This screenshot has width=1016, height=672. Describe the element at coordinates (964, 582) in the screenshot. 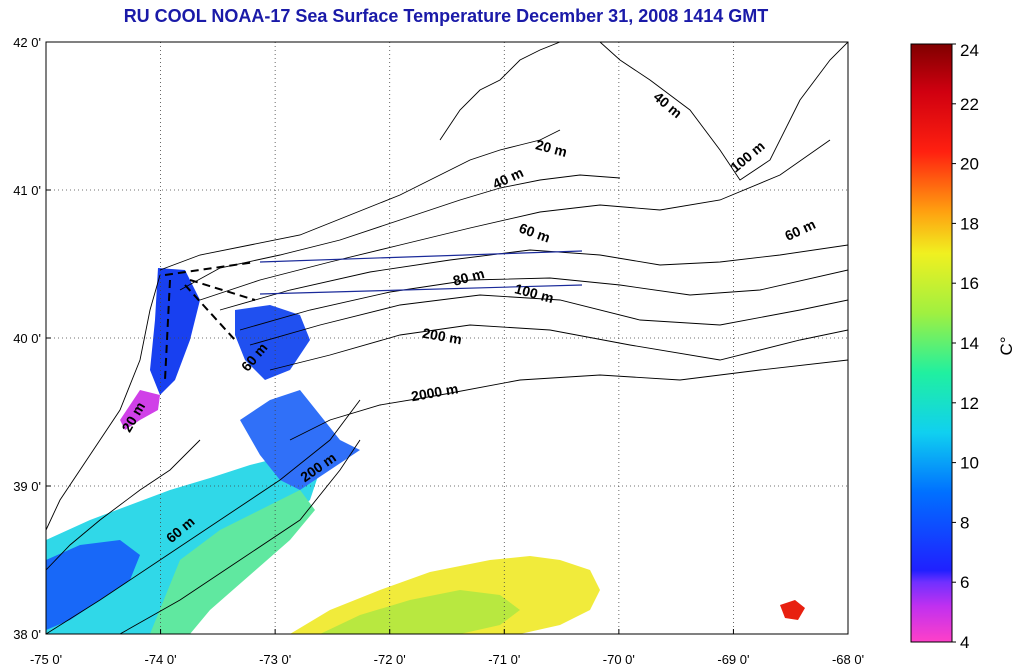

I see `colorbar-tick-label: 6` at that location.